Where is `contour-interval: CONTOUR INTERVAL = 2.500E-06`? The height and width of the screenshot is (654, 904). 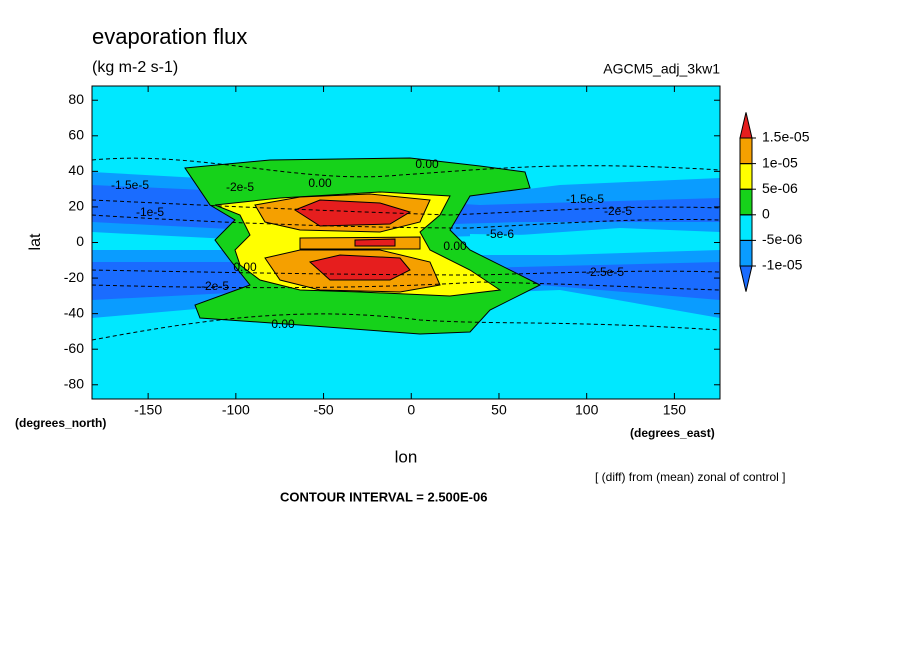 contour-interval: CONTOUR INTERVAL = 2.500E-06 is located at coordinates (383, 496).